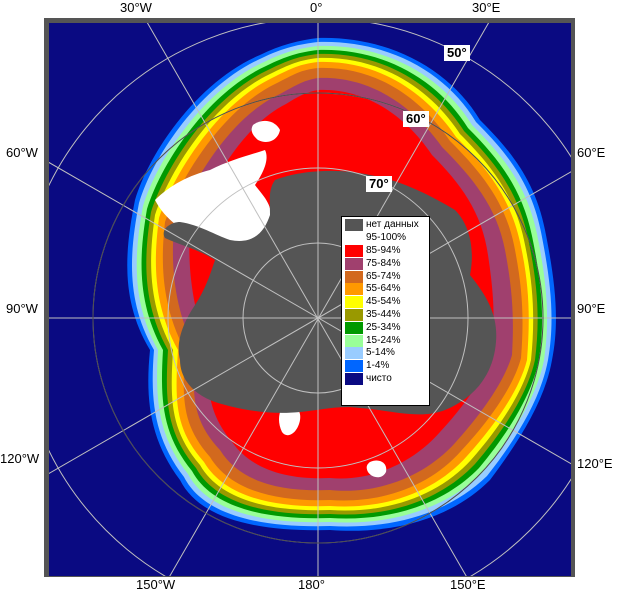 The image size is (617, 594). Describe the element at coordinates (468, 584) in the screenshot. I see `lon-label-150e: 150°E` at that location.